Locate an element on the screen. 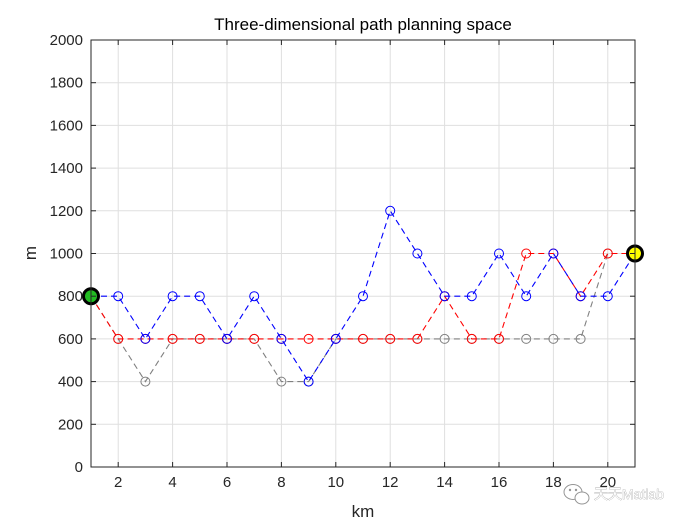 The width and height of the screenshot is (700, 525). x-tick-label: 6 is located at coordinates (227, 482).